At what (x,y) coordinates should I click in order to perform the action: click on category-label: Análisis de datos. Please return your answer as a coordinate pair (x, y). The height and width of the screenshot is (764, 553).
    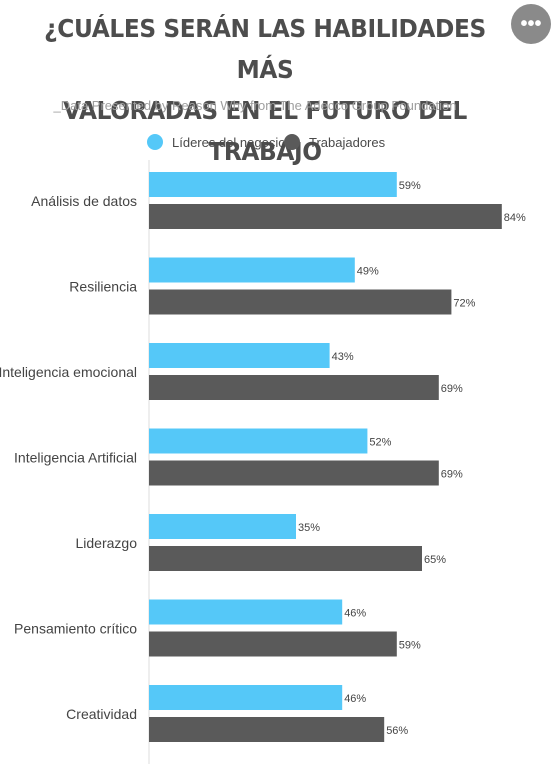
    Looking at the image, I should click on (84, 201).